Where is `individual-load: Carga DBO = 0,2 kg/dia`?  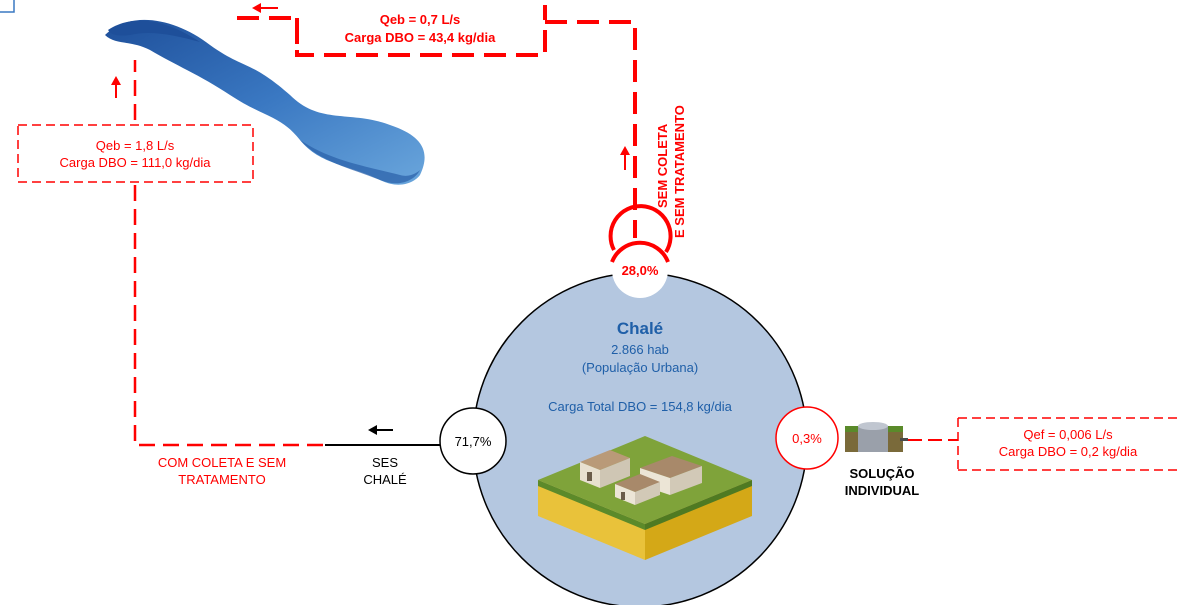 individual-load: Carga DBO = 0,2 kg/dia is located at coordinates (1068, 451).